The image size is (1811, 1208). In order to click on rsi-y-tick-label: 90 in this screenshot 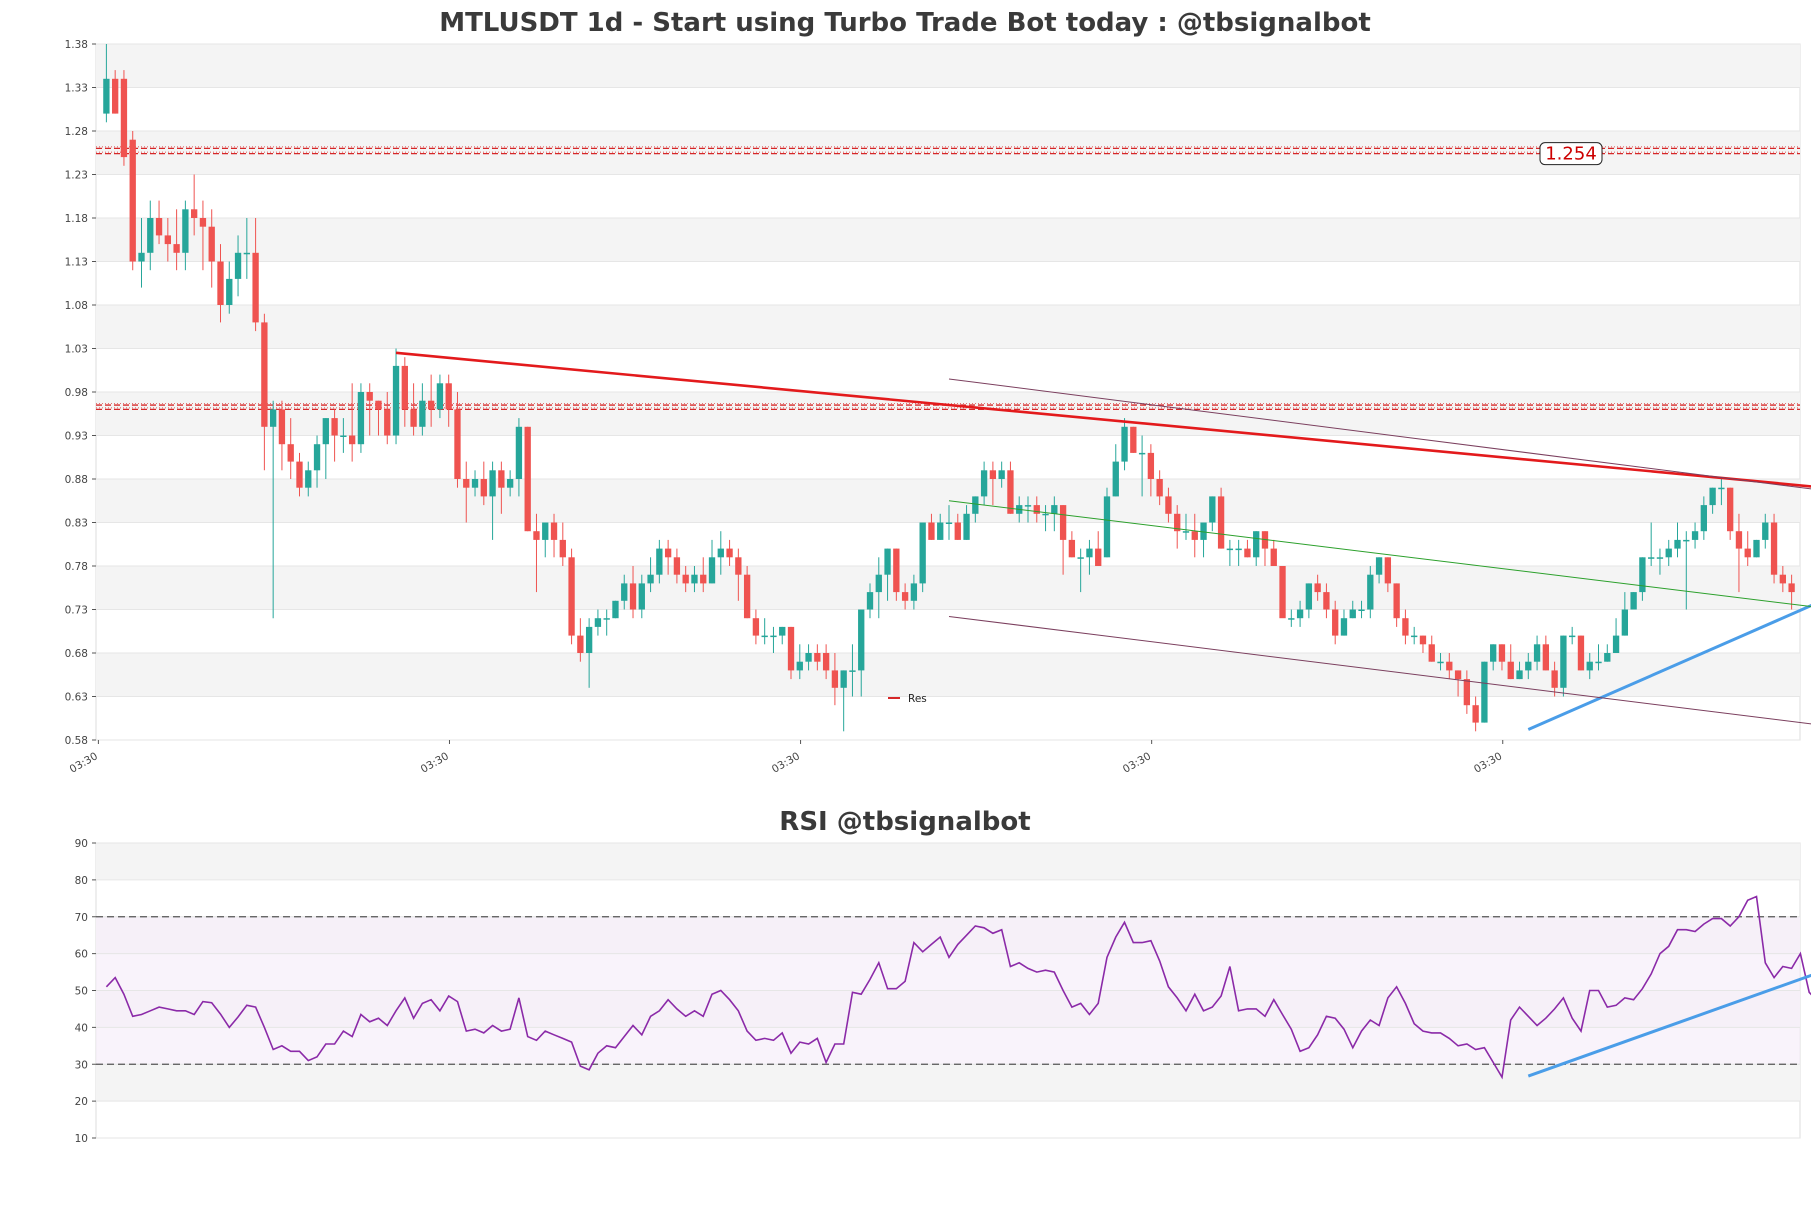, I will do `click(81, 844)`.